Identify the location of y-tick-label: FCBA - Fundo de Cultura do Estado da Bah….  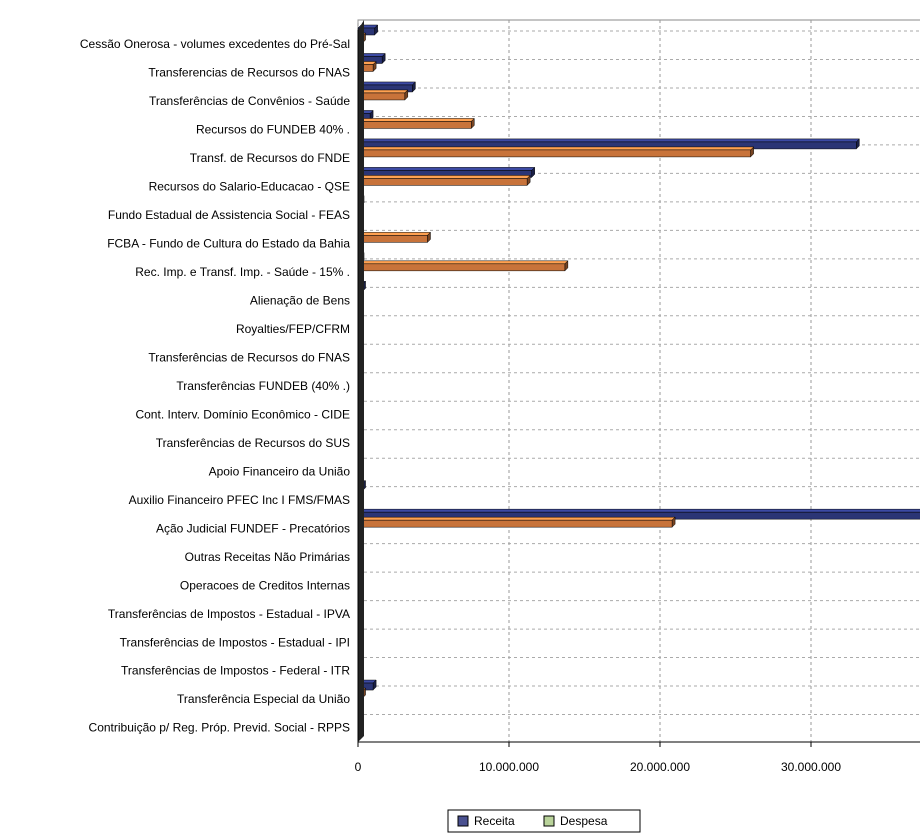
(228, 244).